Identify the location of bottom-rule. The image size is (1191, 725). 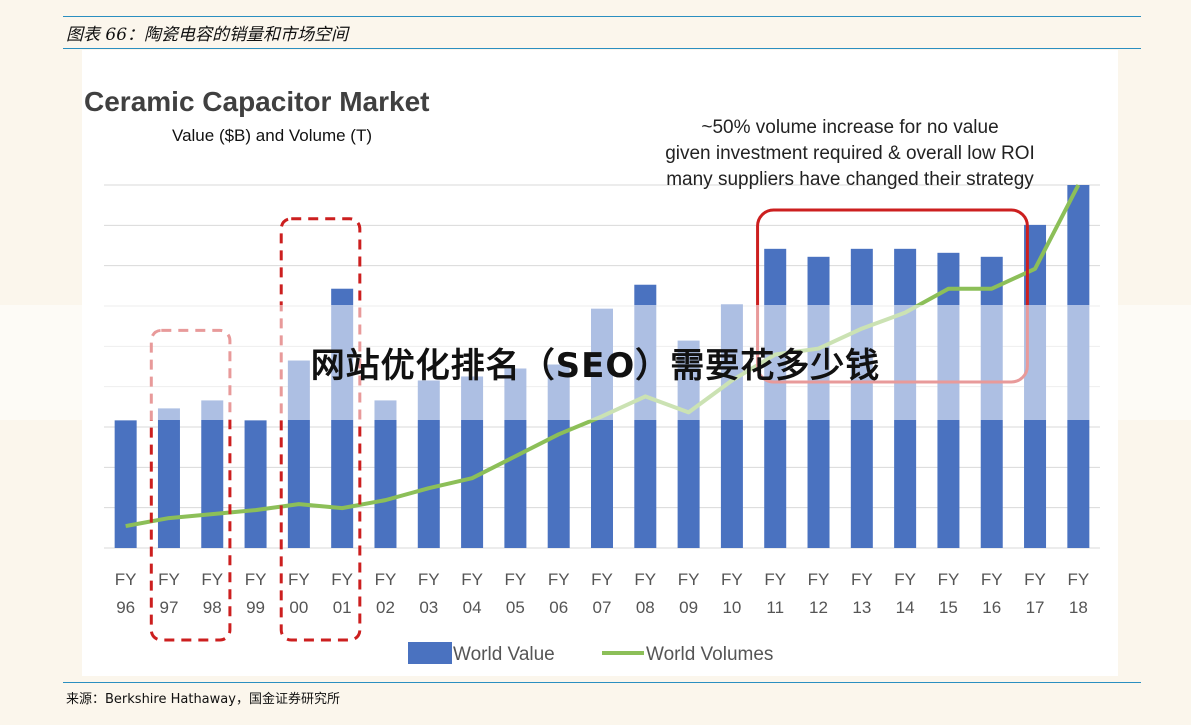
(602, 682).